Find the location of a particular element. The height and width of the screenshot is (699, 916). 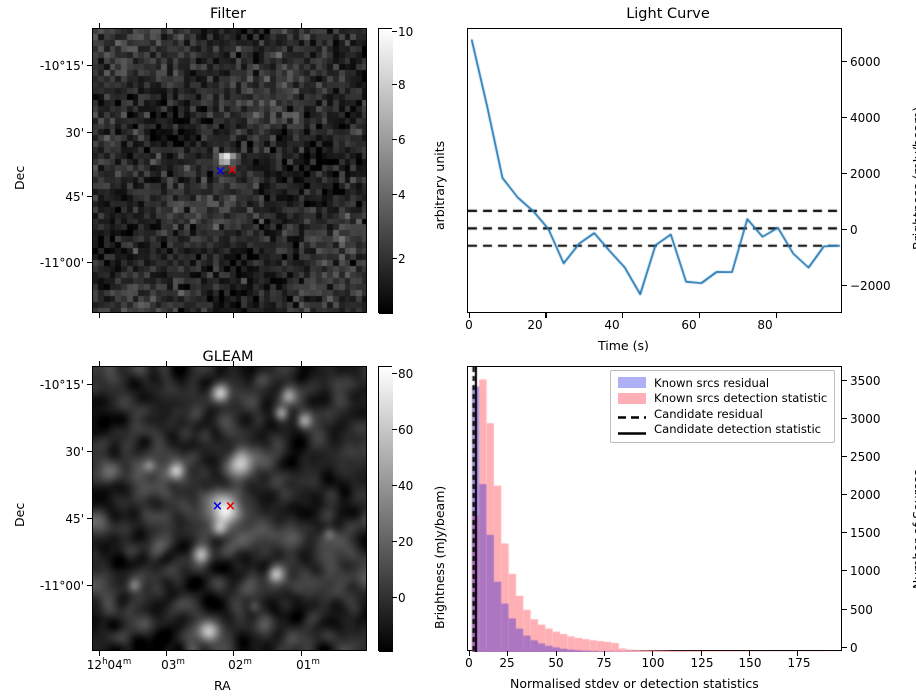

filter-cbar-tick-4: 10 is located at coordinates (406, 32).